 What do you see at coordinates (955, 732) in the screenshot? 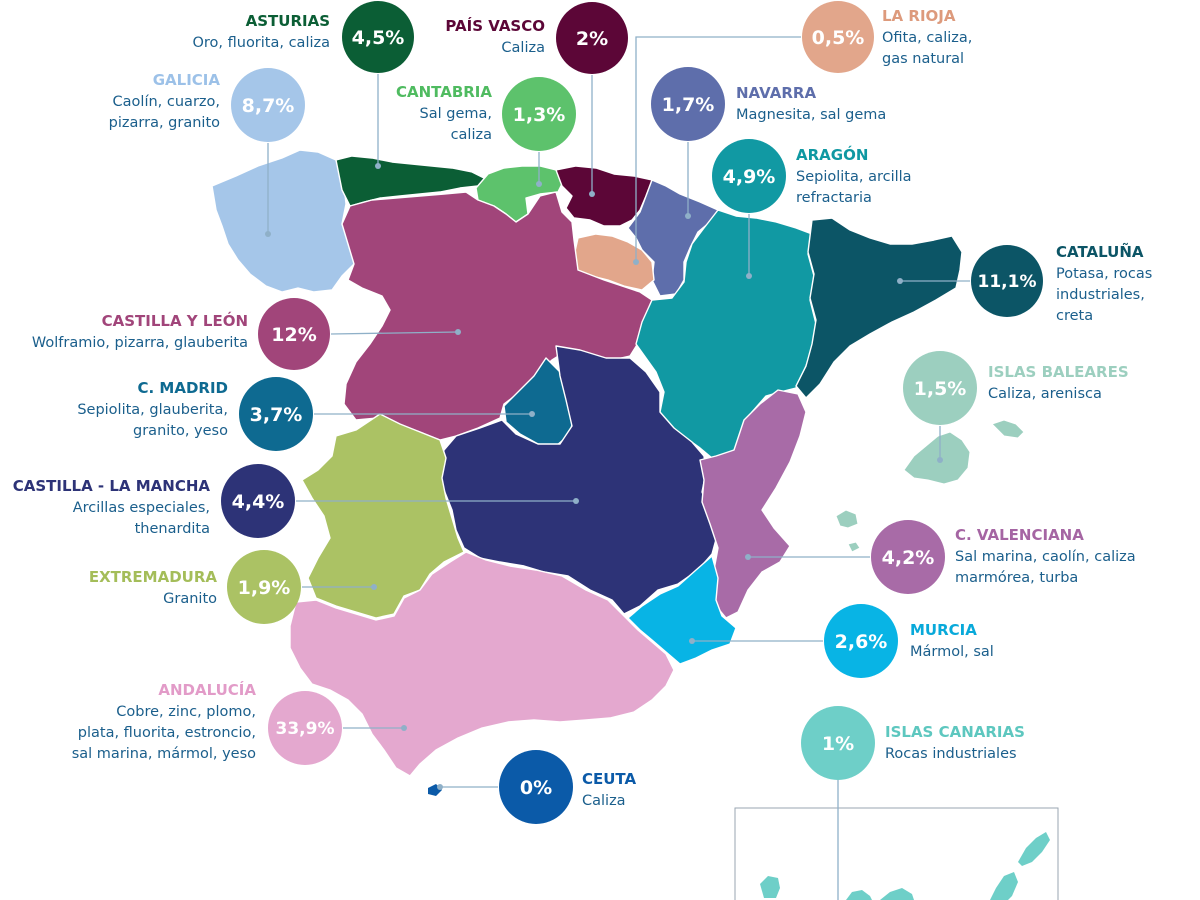
I see `region-name: ISLAS CANARIAS` at bounding box center [955, 732].